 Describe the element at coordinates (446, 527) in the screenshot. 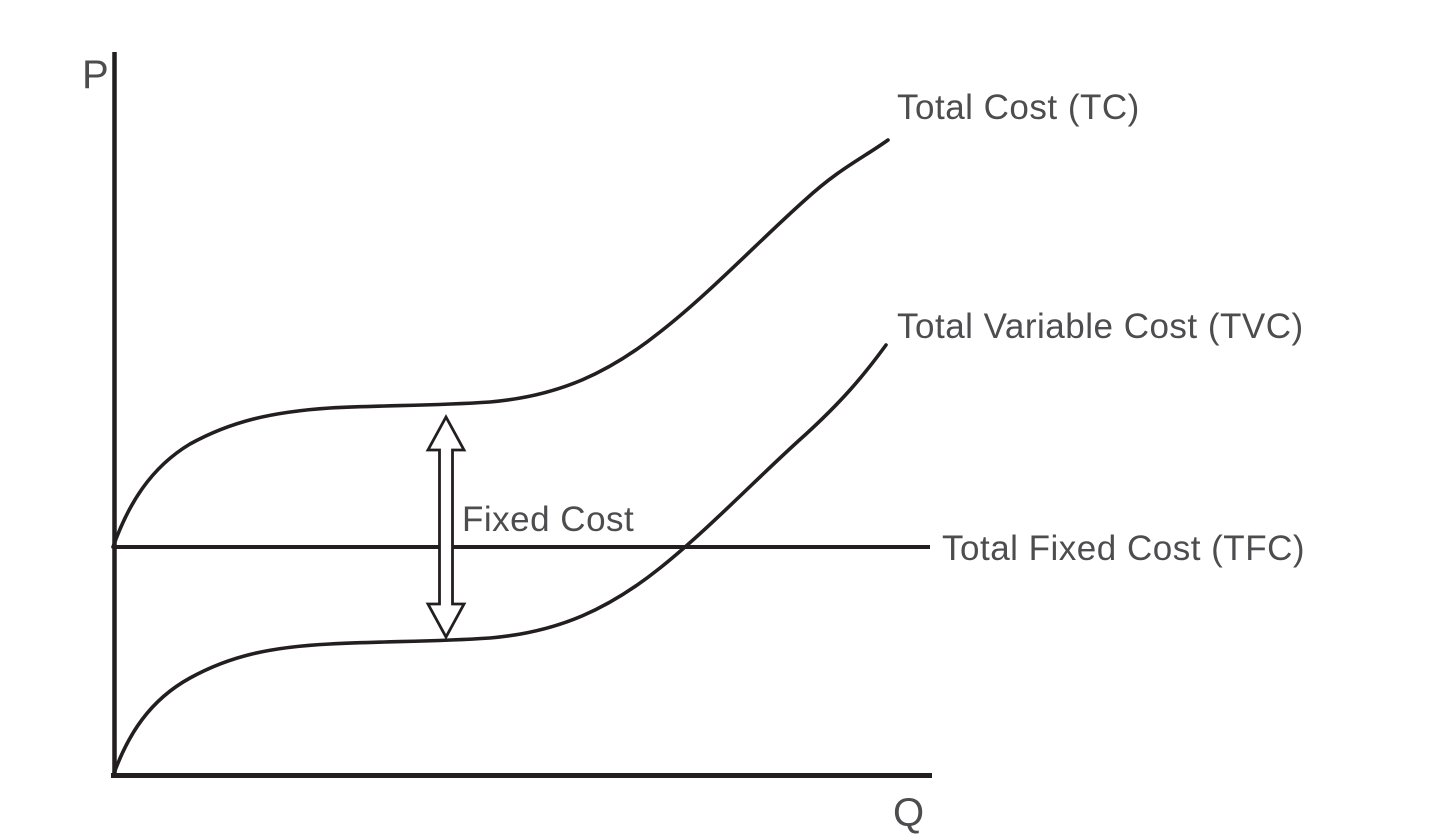

I see `fixed-cost-double-arrow-icon` at that location.